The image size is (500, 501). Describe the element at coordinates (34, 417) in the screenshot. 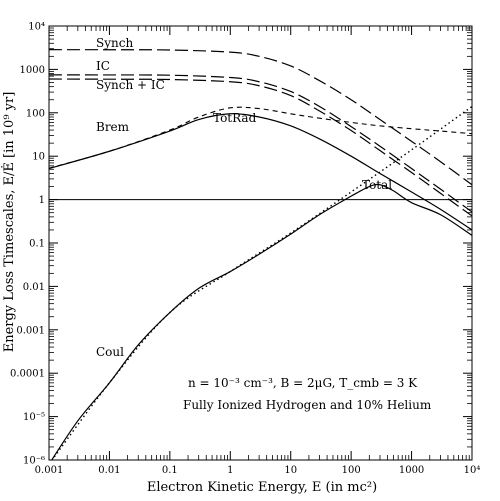

I see `y-tick-label: 10⁻⁵` at that location.